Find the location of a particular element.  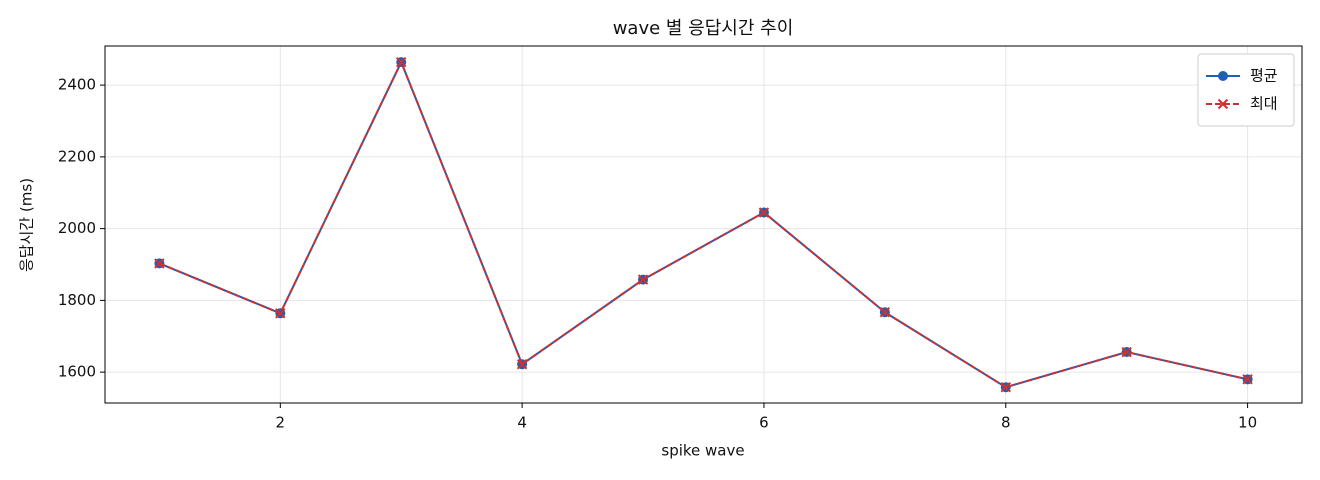

x-tick-label: 2 is located at coordinates (281, 423).